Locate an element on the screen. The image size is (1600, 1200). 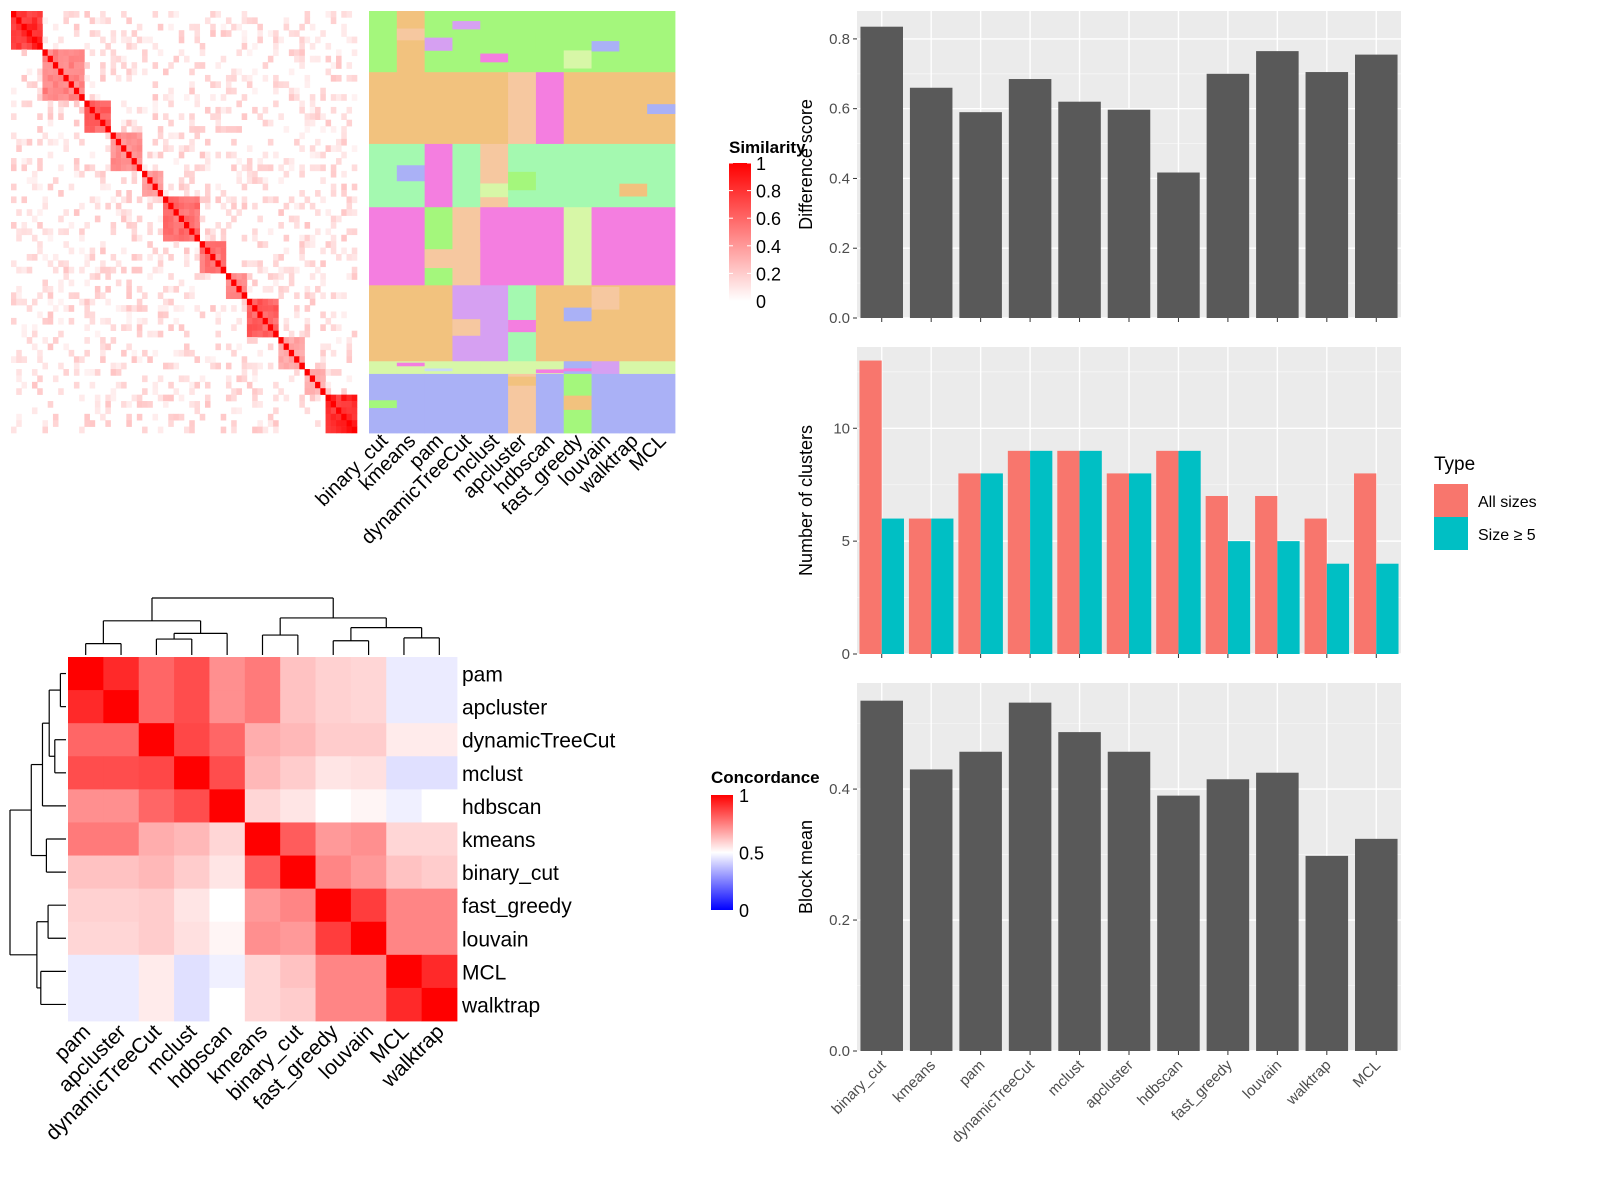
legend-swatch is located at coordinates (1451, 500).